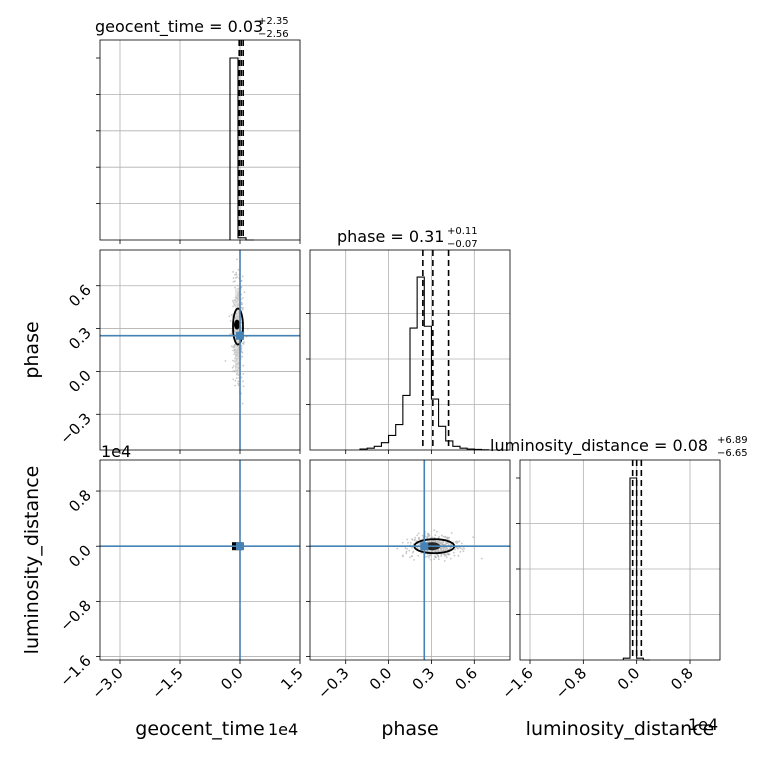 The image size is (760, 760). What do you see at coordinates (32, 349) in the screenshot?
I see `ylabel-phase: phase` at bounding box center [32, 349].